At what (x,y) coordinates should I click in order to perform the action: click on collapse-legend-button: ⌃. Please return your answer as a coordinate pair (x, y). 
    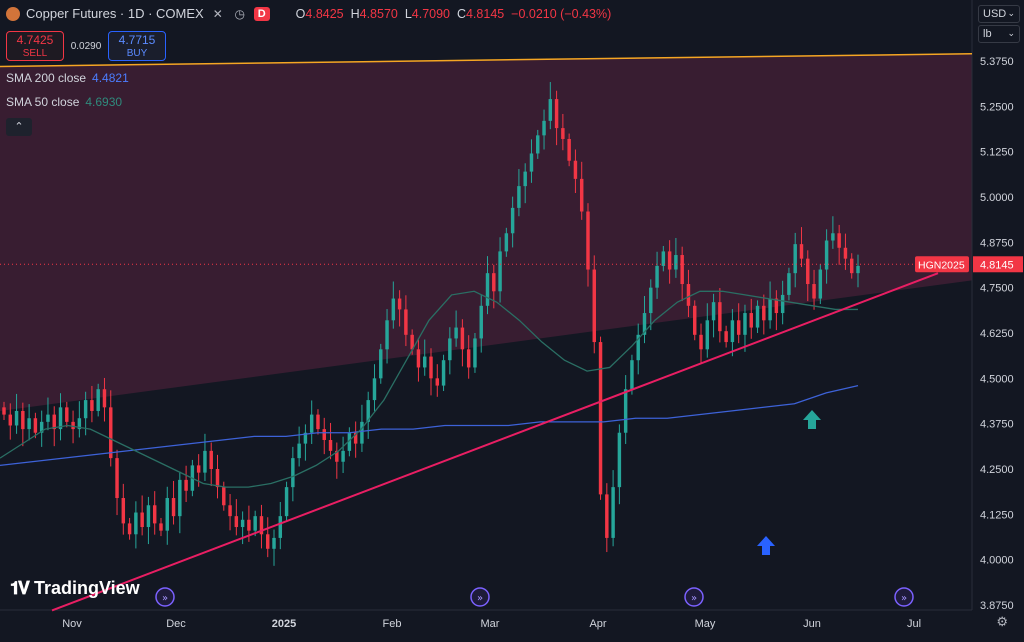
    Looking at the image, I should click on (19, 127).